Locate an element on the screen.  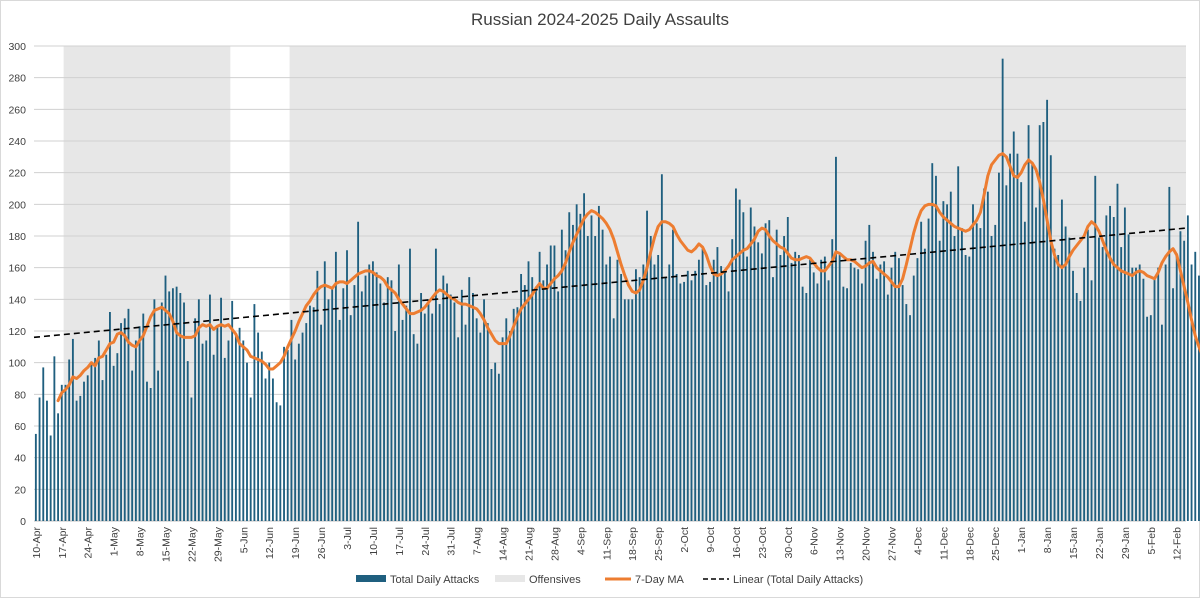
x-tick-label: 18-Sep is located at coordinates (633, 544).